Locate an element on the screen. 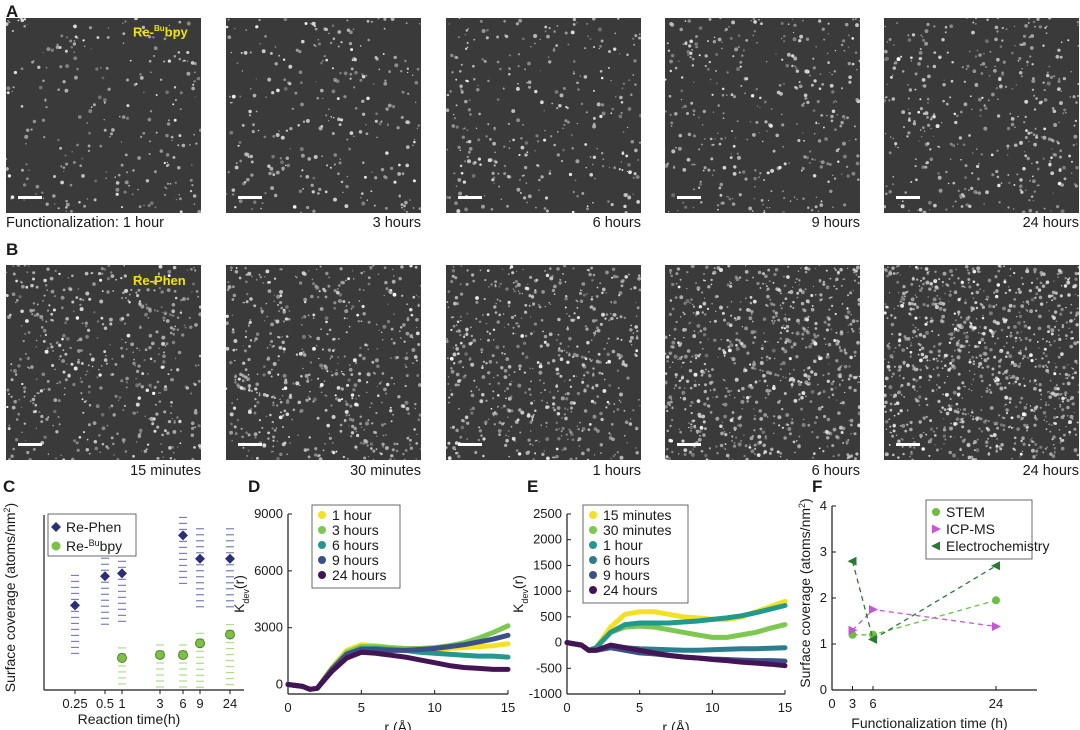 The image size is (1080, 730). legend-label: 3 hours is located at coordinates (355, 530).